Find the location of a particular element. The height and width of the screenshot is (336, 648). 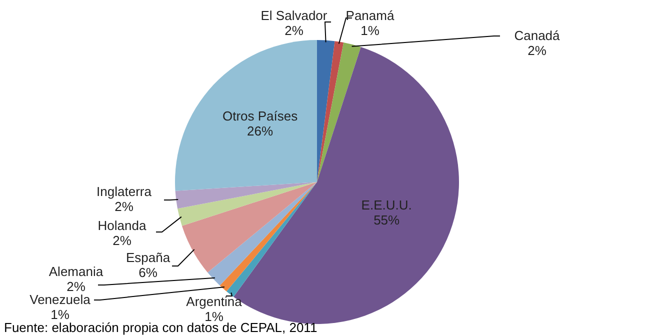

slice-label: España is located at coordinates (148, 257).